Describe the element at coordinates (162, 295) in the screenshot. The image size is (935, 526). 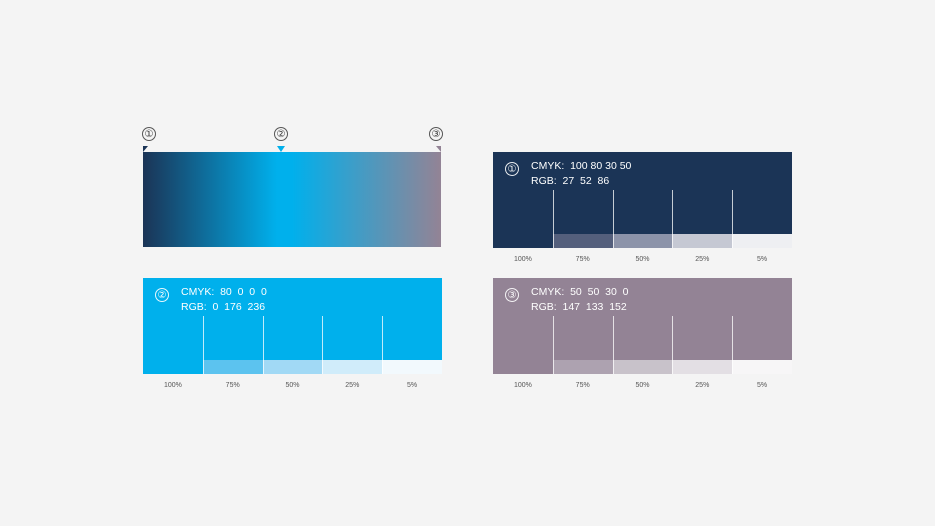
I see `swatch-number: ②` at that location.